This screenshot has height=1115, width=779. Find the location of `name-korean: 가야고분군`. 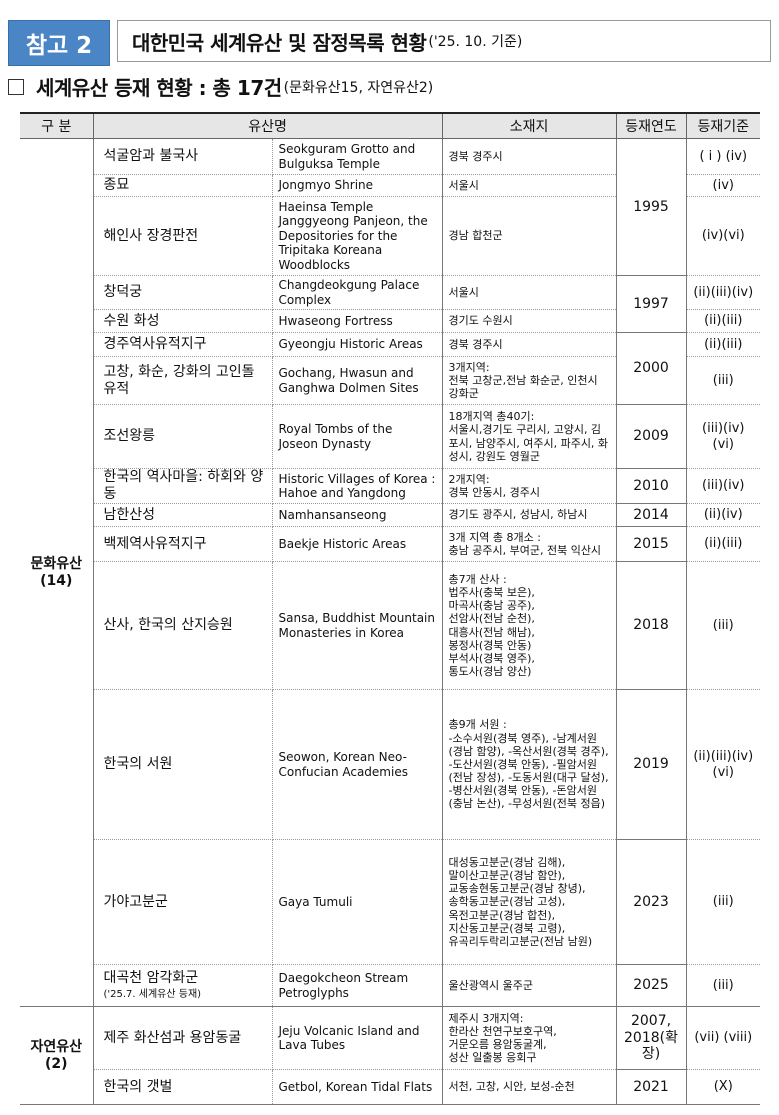

name-korean: 가야고분군 is located at coordinates (135, 901).